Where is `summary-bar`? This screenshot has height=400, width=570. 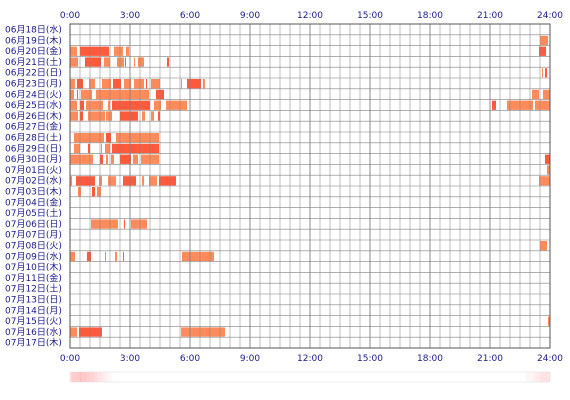 summary-bar is located at coordinates (310, 377).